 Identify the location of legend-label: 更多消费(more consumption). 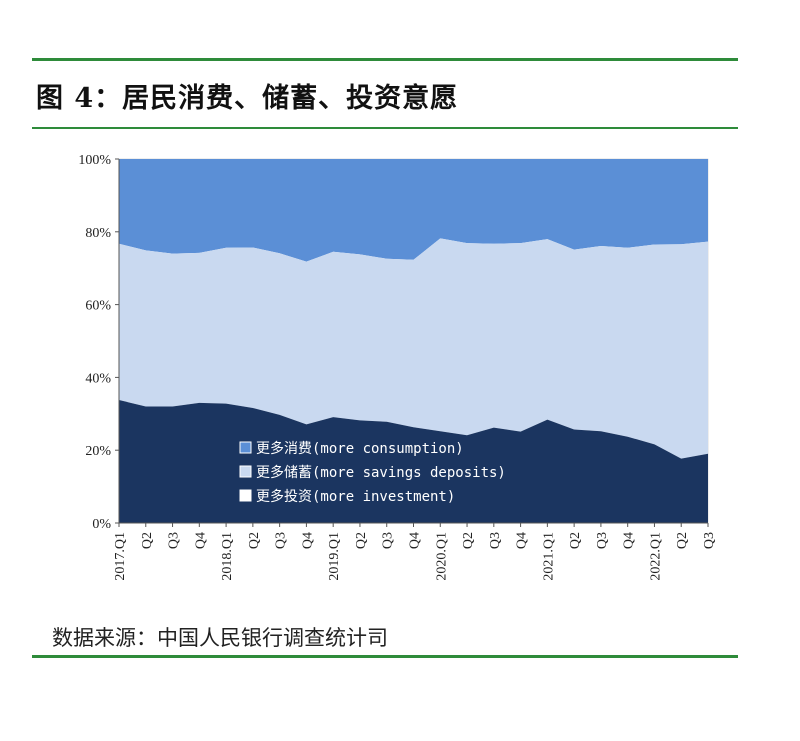
(360, 448).